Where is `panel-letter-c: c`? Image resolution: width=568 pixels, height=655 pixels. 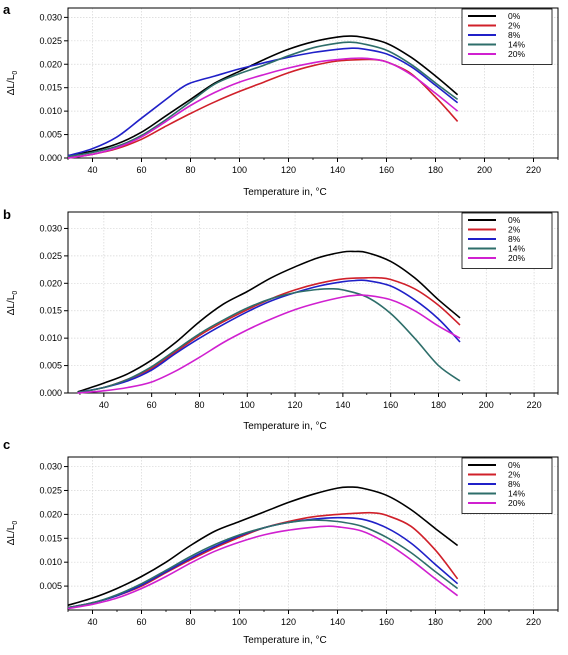
panel-letter-c: c is located at coordinates (7, 444).